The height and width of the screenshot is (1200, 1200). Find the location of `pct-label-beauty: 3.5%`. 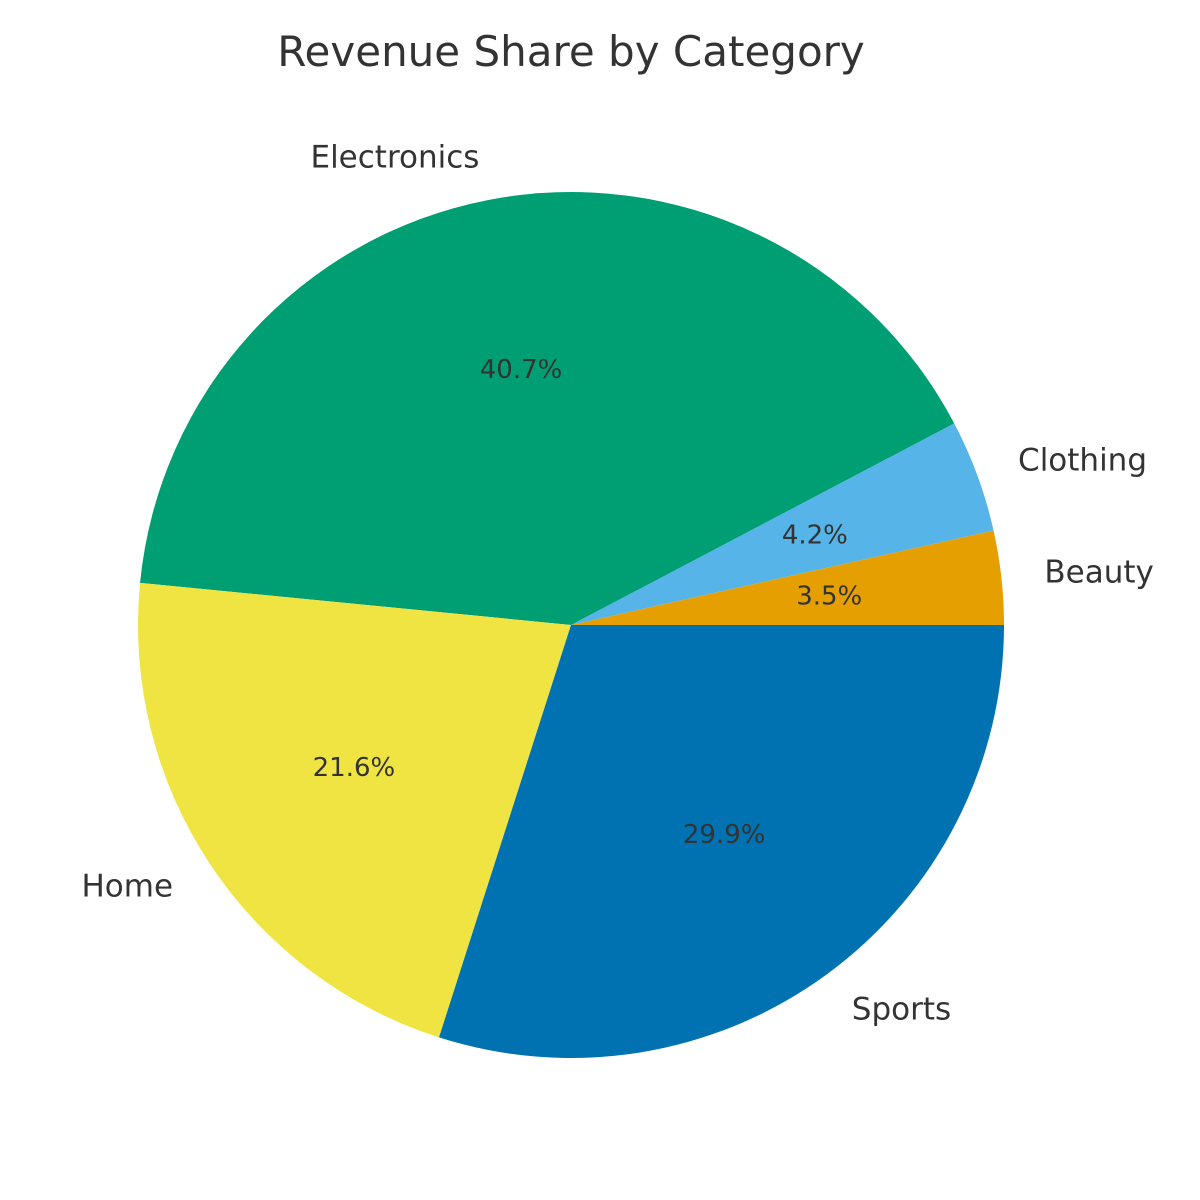

pct-label-beauty: 3.5% is located at coordinates (829, 596).